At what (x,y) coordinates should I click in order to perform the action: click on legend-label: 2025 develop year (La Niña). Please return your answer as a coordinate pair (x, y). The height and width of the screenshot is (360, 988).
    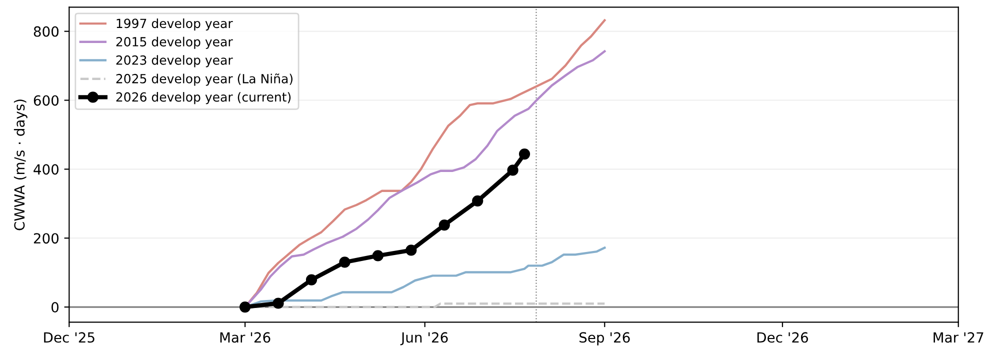
    Looking at the image, I should click on (204, 79).